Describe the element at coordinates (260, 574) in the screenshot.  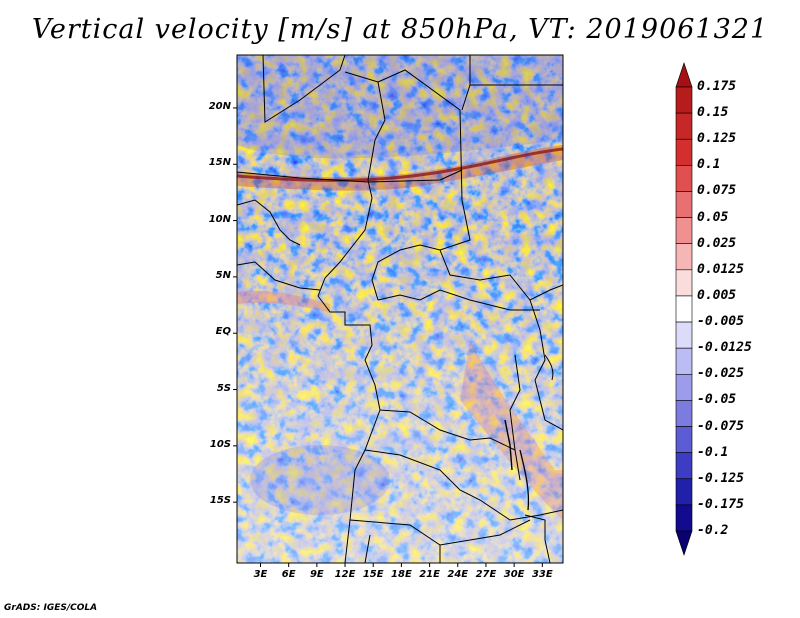
I see `lon-label: 3E` at that location.